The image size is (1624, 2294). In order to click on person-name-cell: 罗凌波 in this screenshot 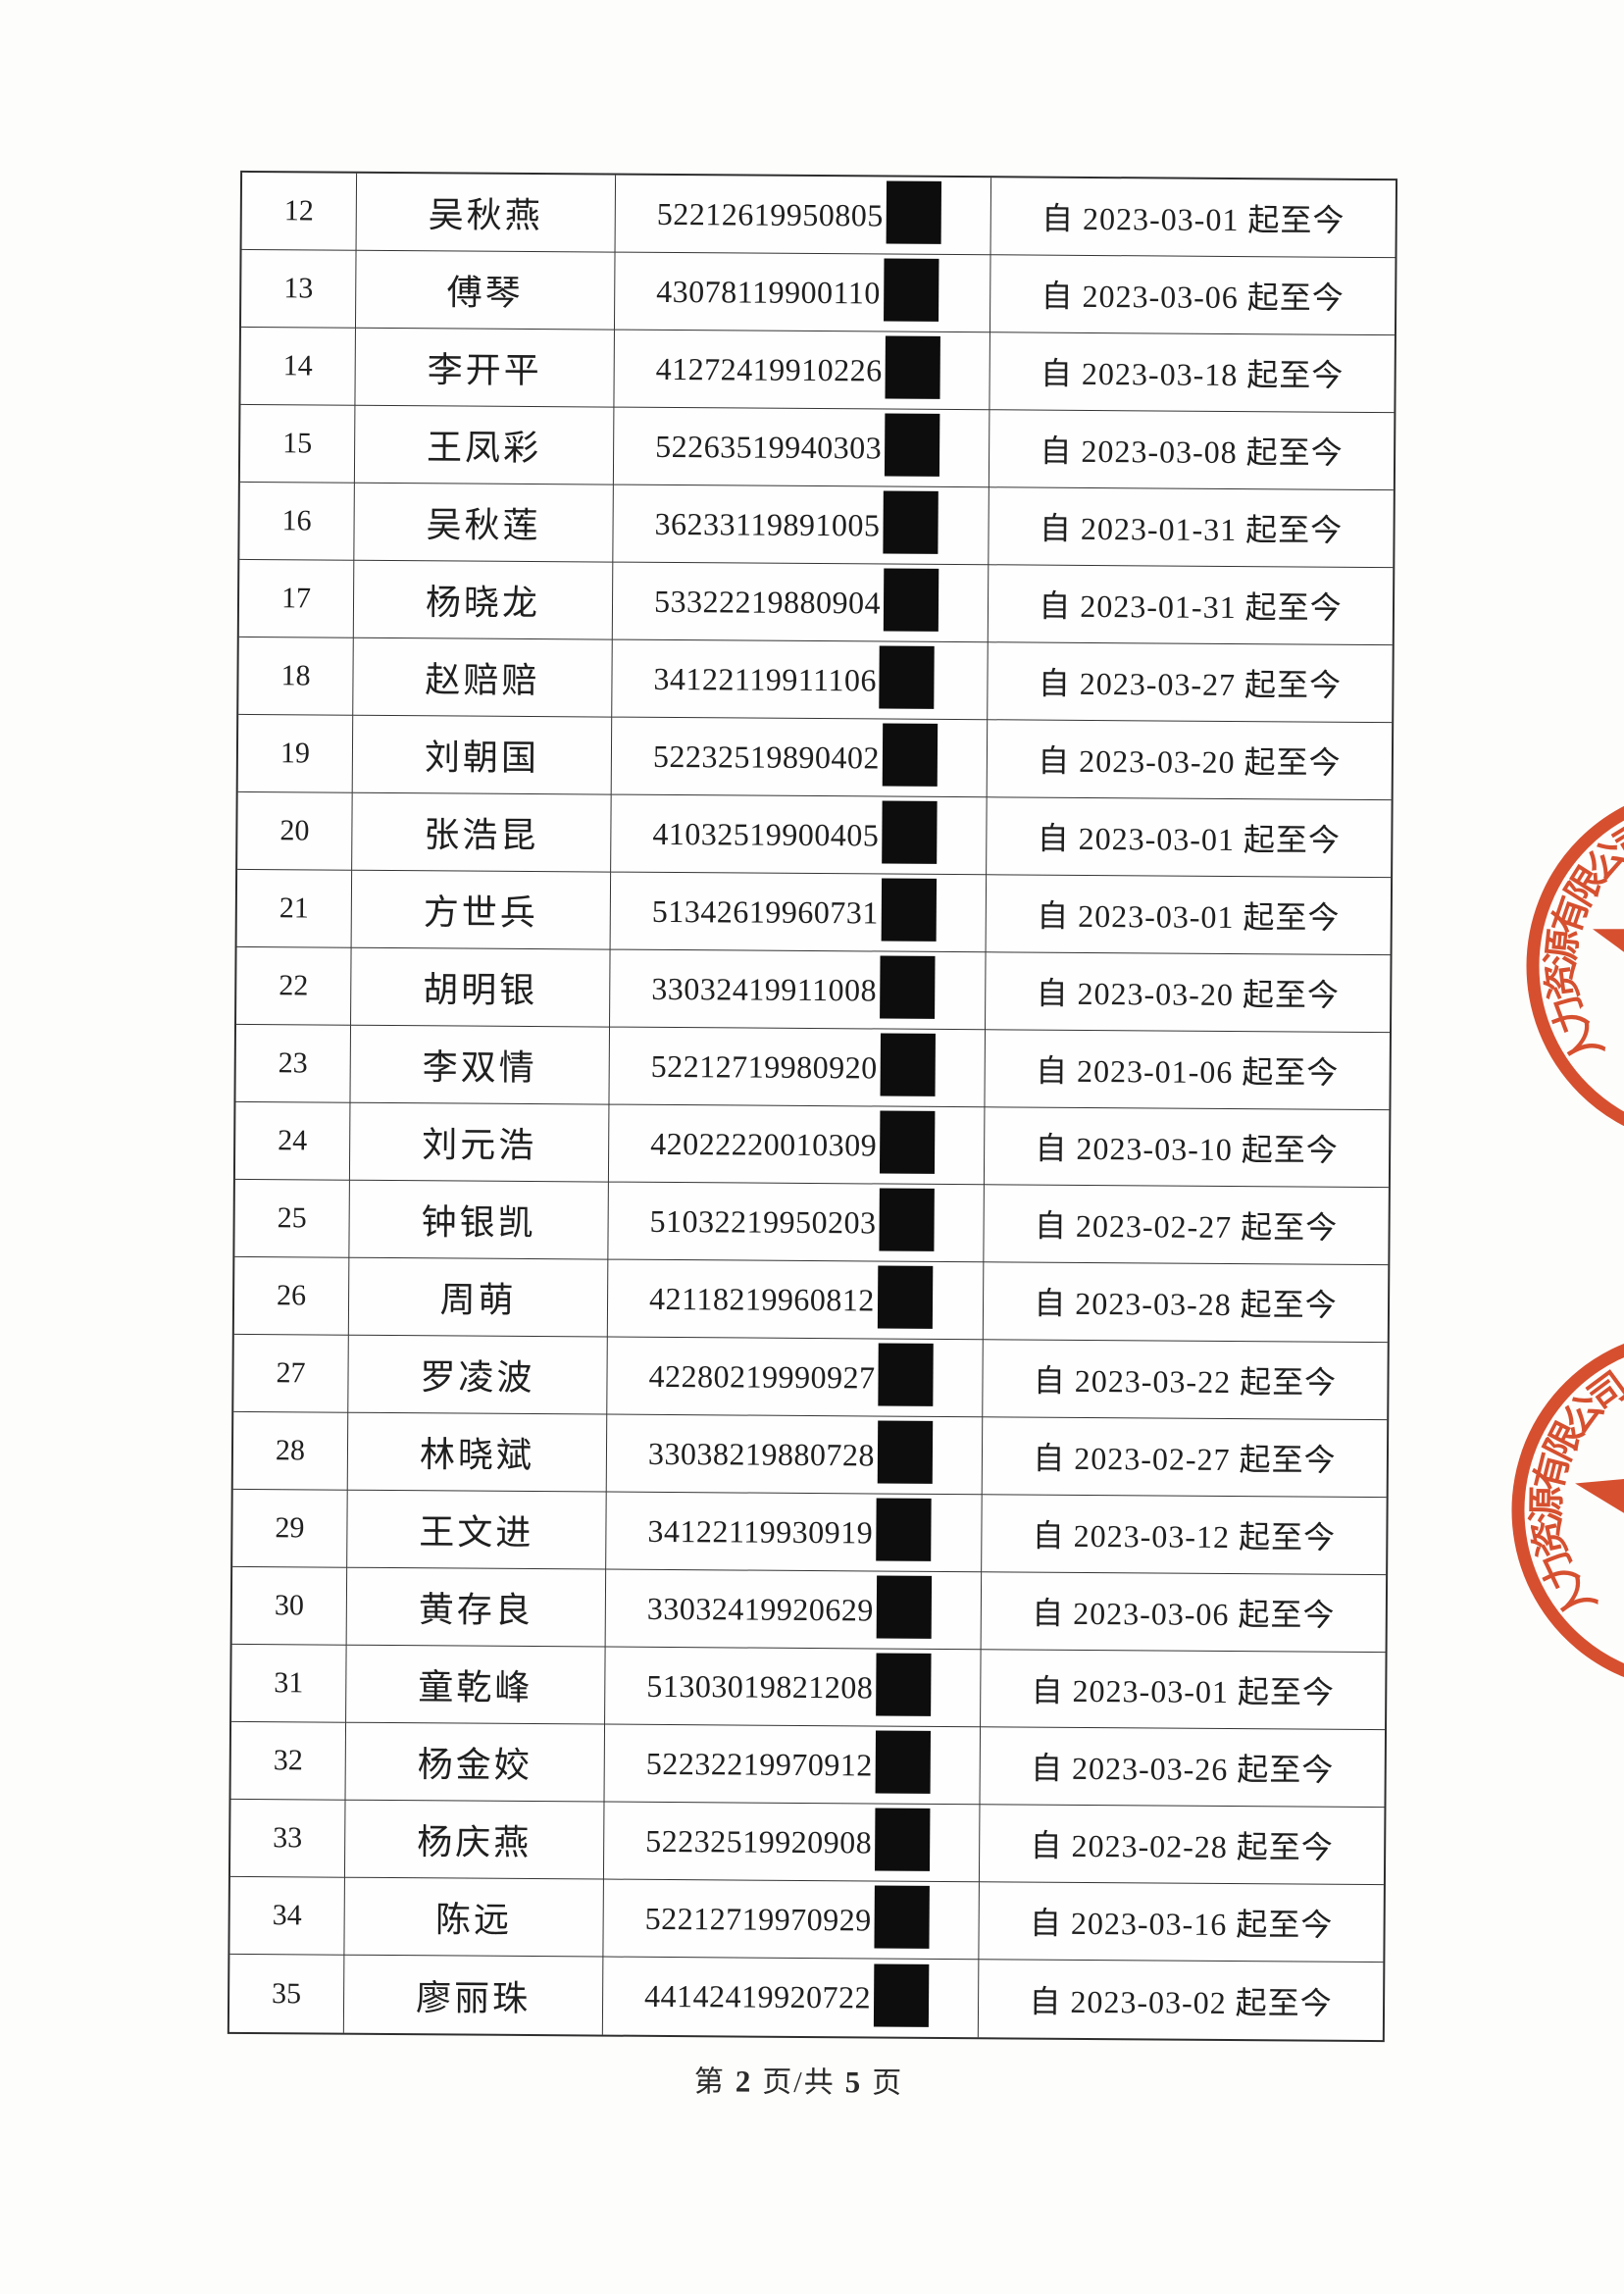, I will do `click(478, 1375)`.